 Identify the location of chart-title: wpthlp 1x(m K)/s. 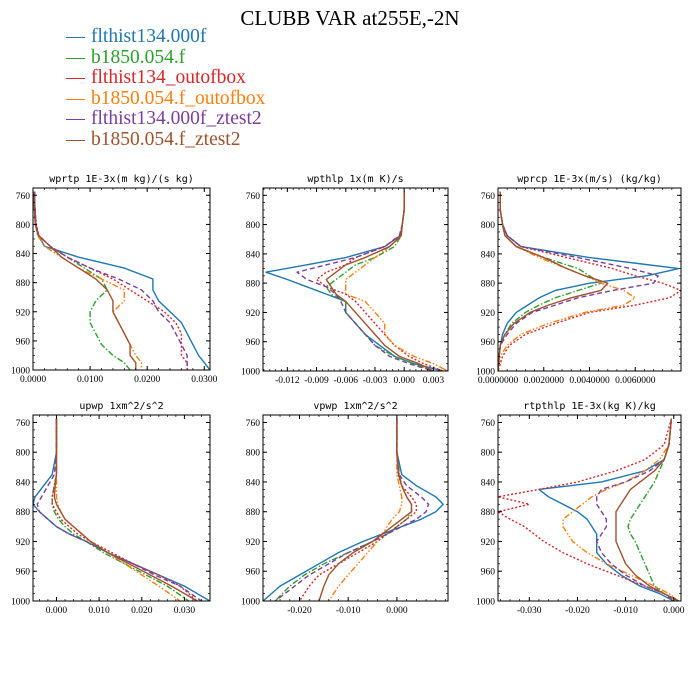
(355, 179).